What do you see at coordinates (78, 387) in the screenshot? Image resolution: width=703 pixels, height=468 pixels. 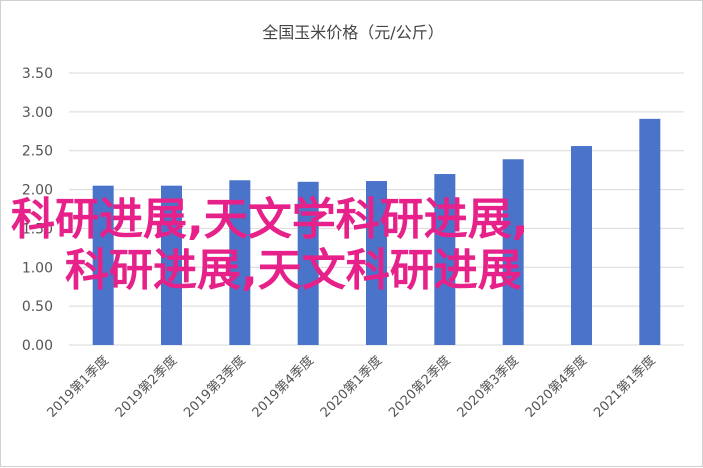 I see `x-tick-label: 2019第1季度` at bounding box center [78, 387].